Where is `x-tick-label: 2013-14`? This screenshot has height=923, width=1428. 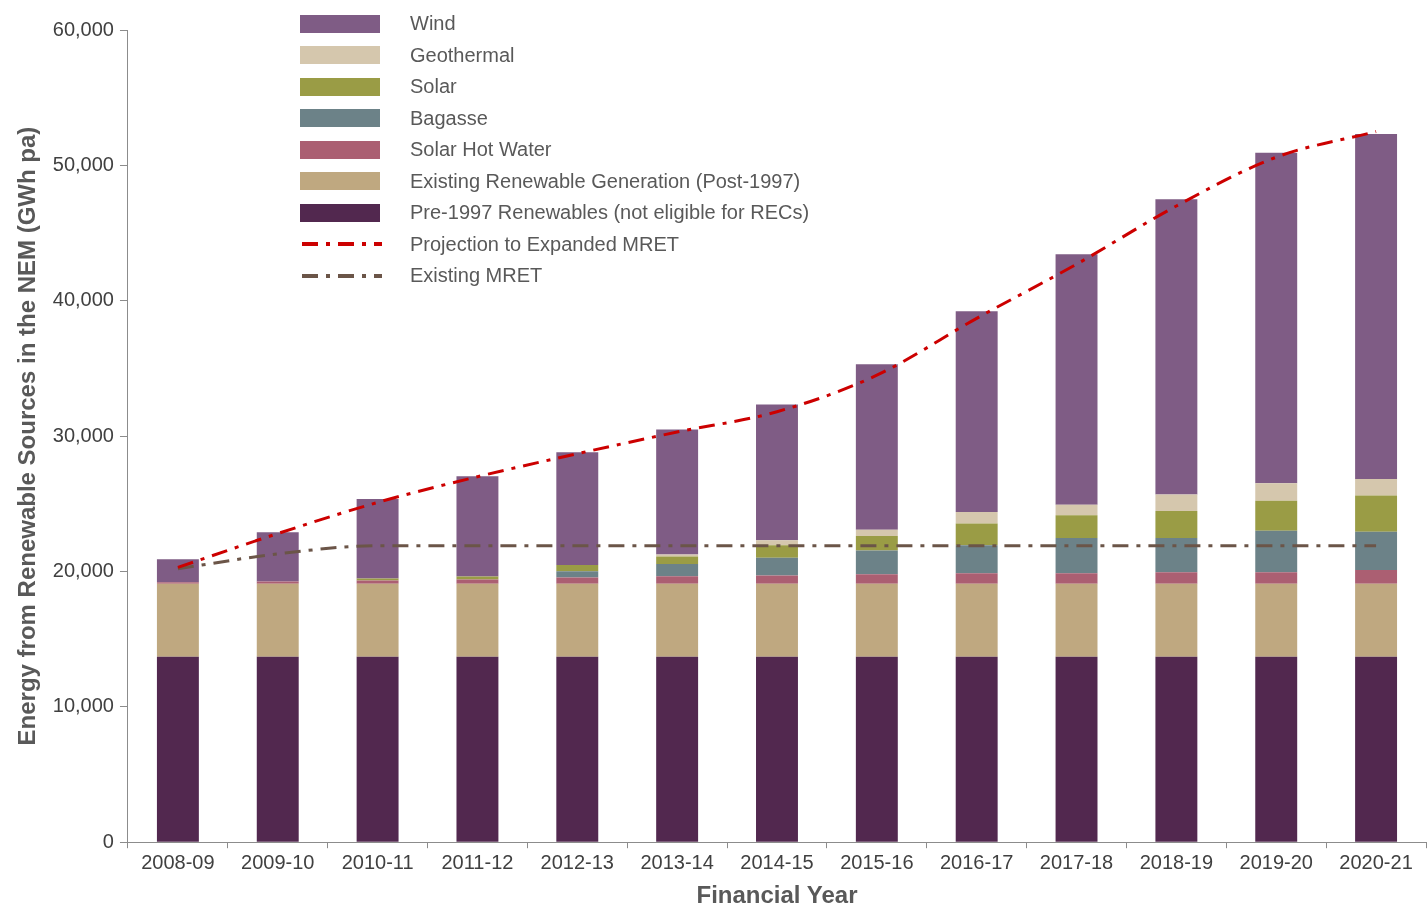 x-tick-label: 2013-14 is located at coordinates (677, 861).